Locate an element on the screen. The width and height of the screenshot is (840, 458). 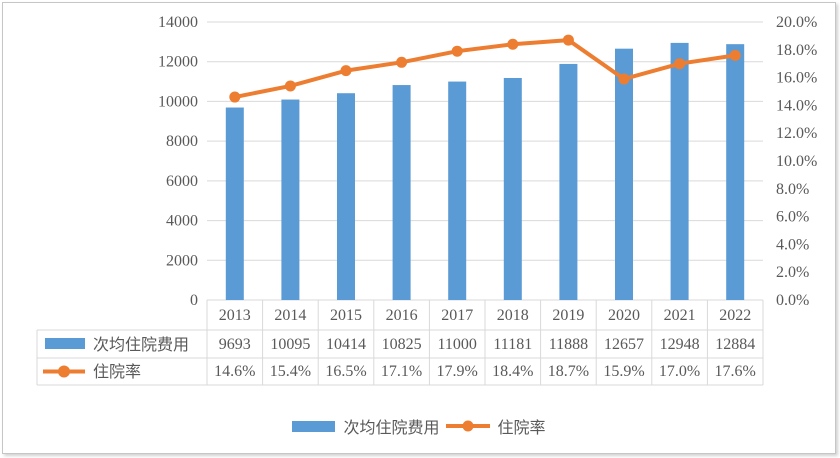
bar-2016 is located at coordinates (401, 193).